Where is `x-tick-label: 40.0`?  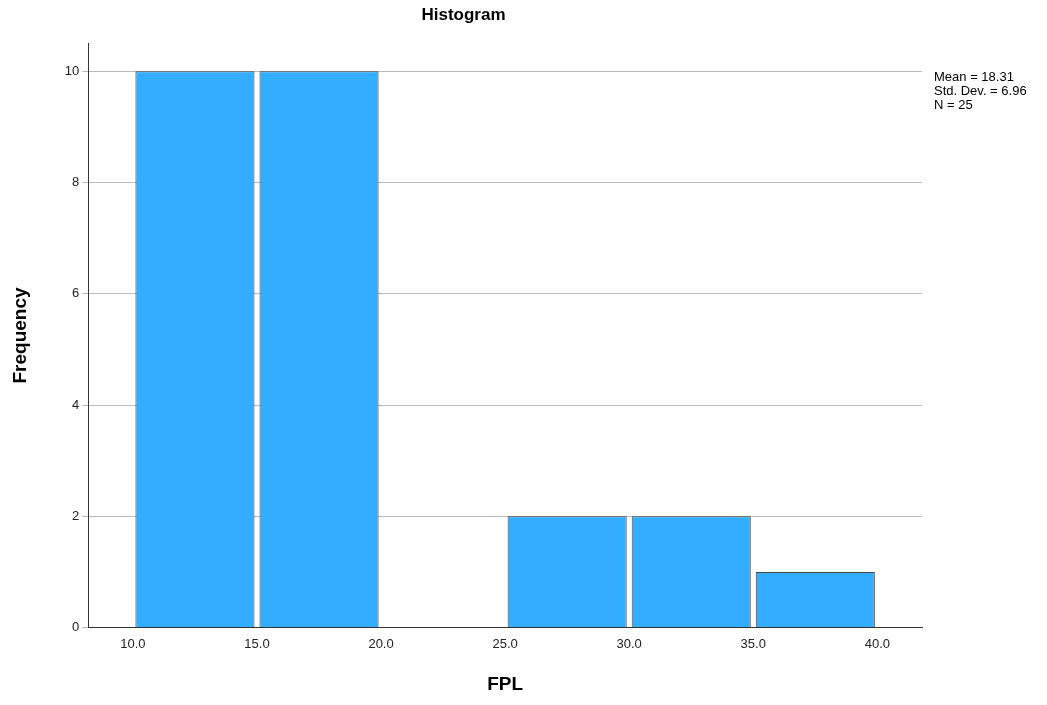
x-tick-label: 40.0 is located at coordinates (877, 643).